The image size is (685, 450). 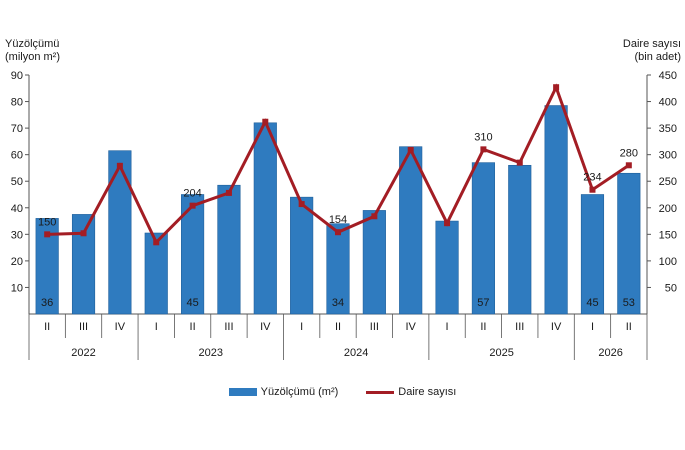 I want to click on line-data-label: 204, so click(x=192, y=194).